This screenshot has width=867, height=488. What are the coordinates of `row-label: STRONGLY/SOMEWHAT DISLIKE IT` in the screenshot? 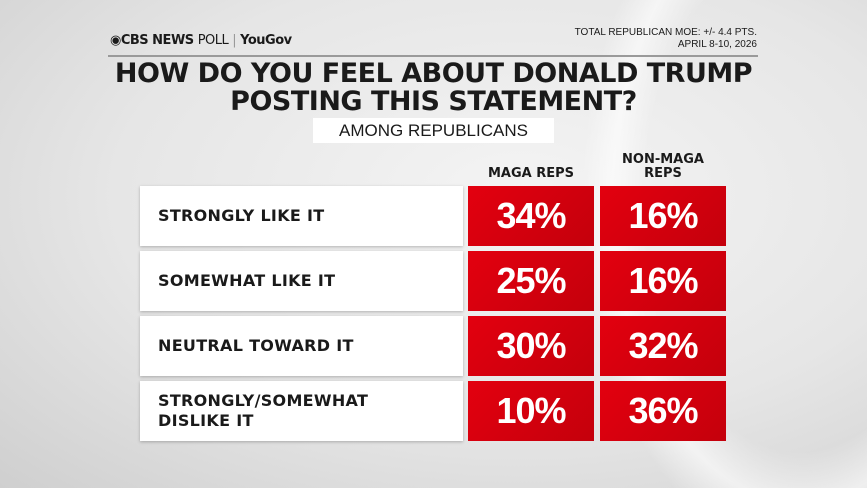 It's located at (301, 411).